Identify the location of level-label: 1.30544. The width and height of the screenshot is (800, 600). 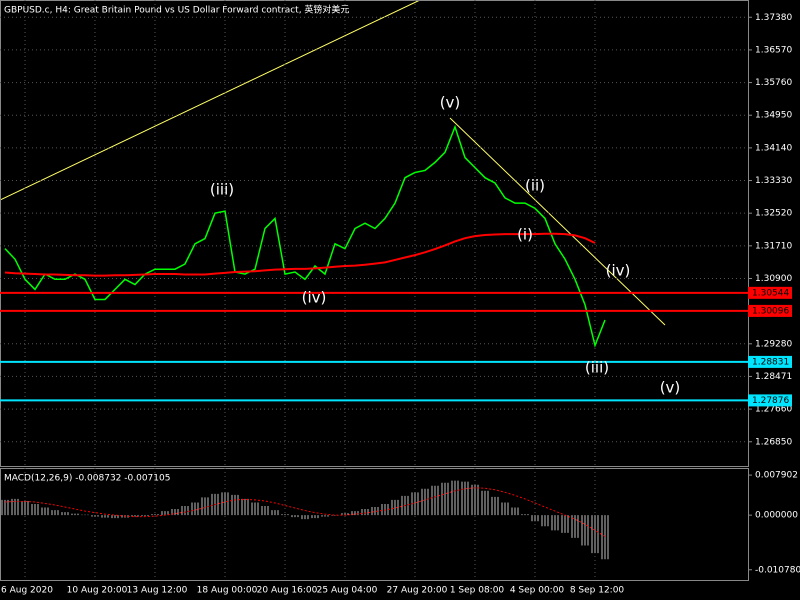
(770, 293).